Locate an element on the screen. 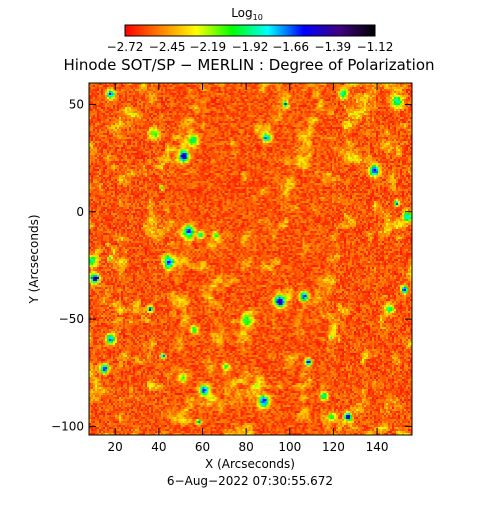 This screenshot has width=499, height=512. x-tick-label: 60 is located at coordinates (202, 447).